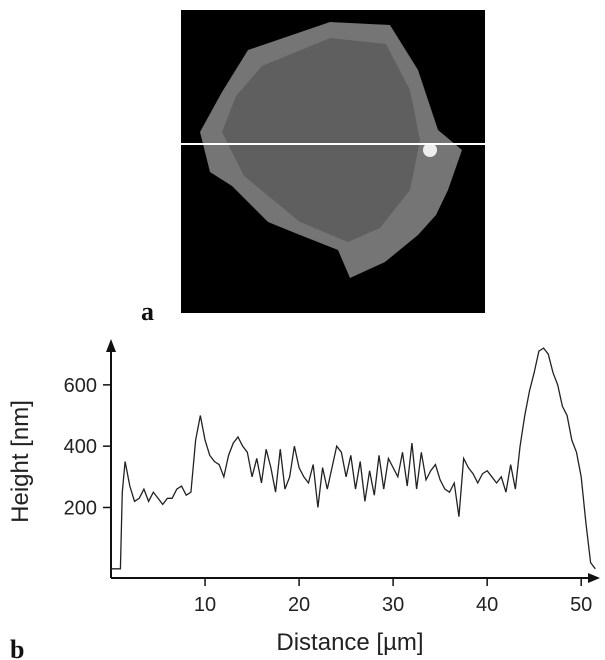 Image resolution: width=605 pixels, height=660 pixels. Describe the element at coordinates (80, 447) in the screenshot. I see `y-tick-label: 400` at that location.